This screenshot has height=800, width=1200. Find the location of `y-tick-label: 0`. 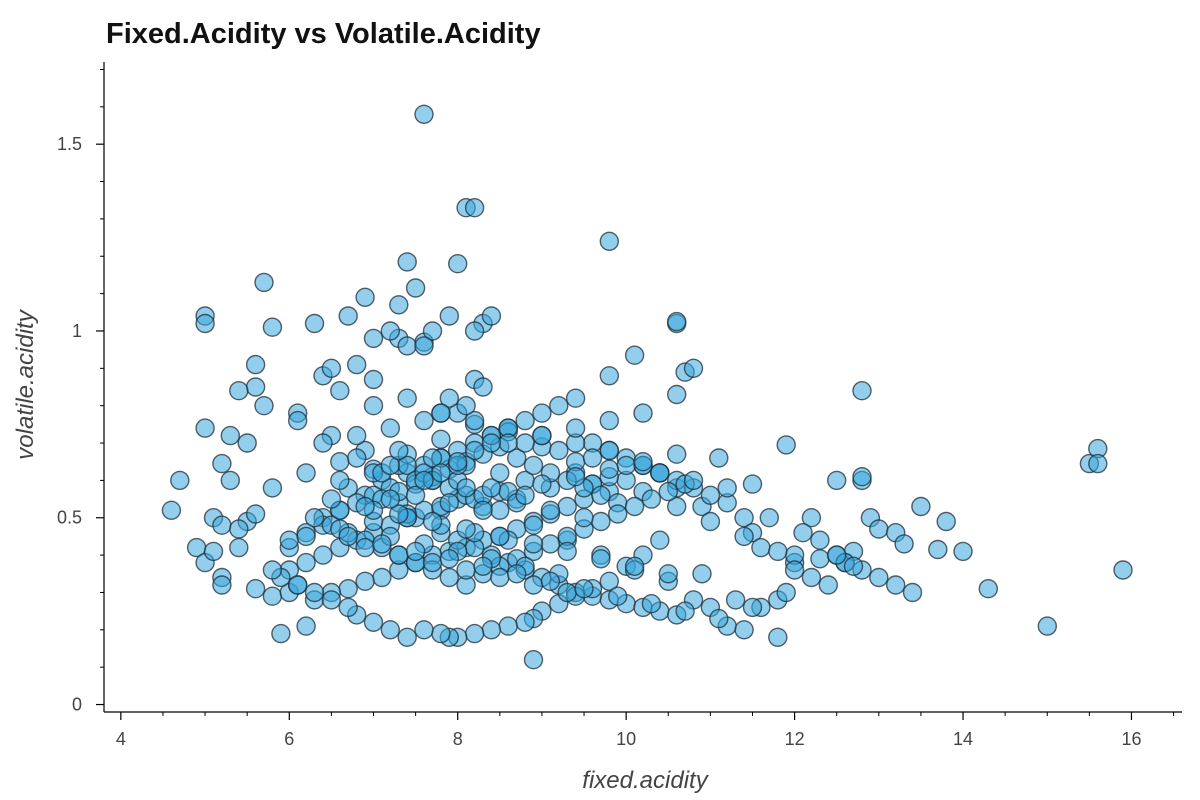

y-tick-label: 0 is located at coordinates (77, 705).